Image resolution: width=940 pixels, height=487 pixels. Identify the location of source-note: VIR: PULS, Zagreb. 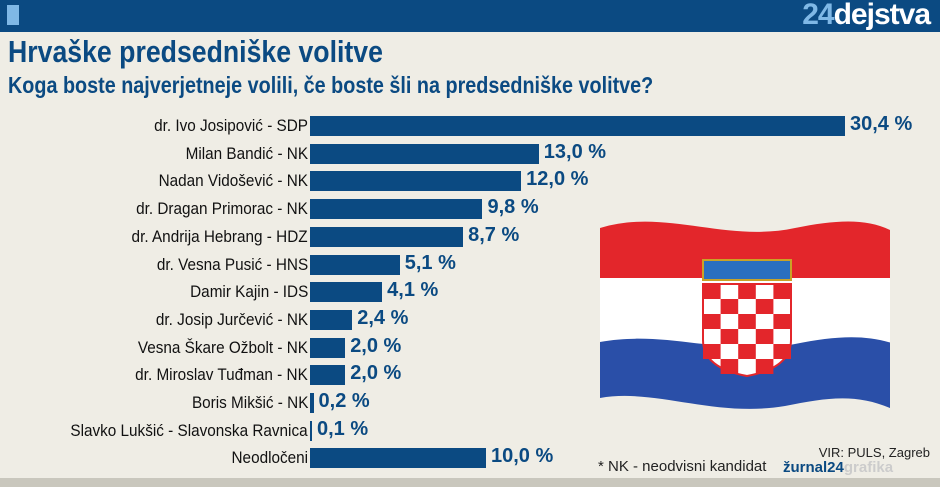
(874, 452).